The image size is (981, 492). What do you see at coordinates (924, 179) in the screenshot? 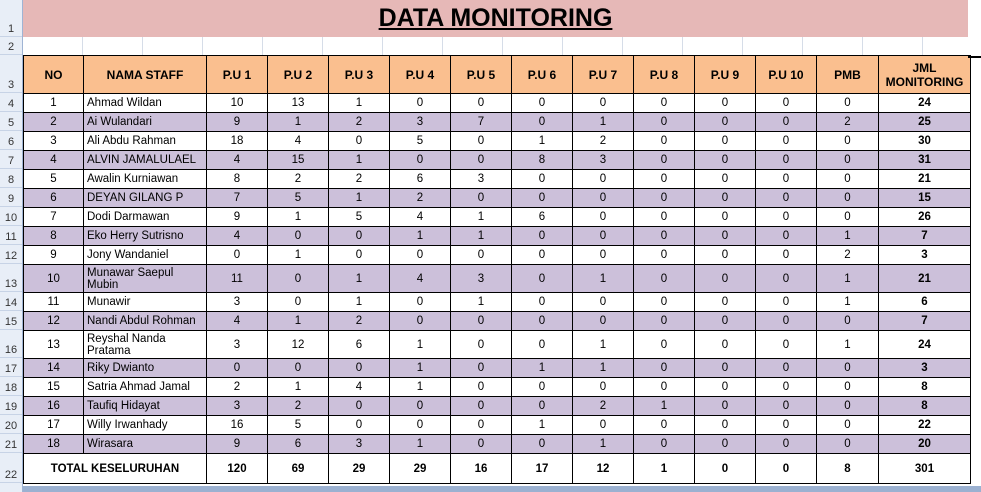
I see `table-cell: 21` at bounding box center [924, 179].